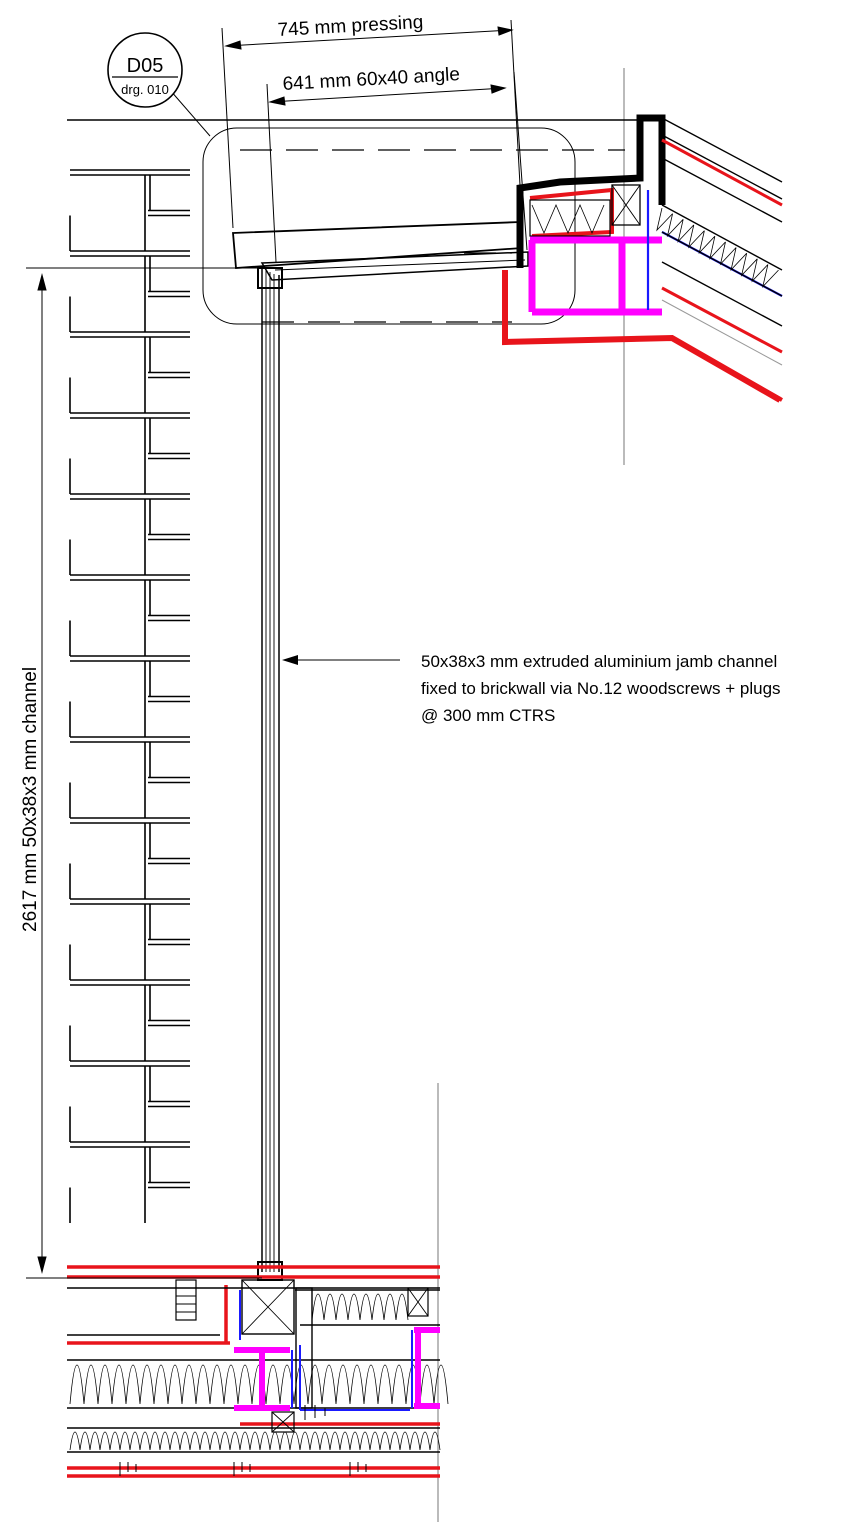 The image size is (842, 1529). I want to click on detail-marker: D05 drg. 010, so click(159, 84).